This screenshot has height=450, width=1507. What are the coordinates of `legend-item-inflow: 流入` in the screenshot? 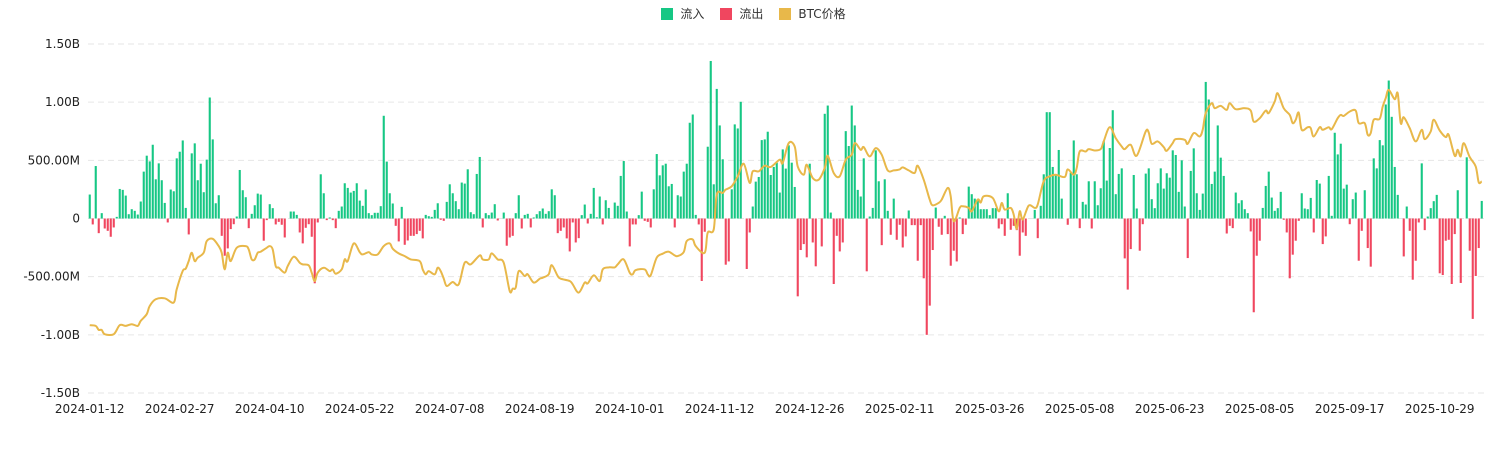 It's located at (682, 13).